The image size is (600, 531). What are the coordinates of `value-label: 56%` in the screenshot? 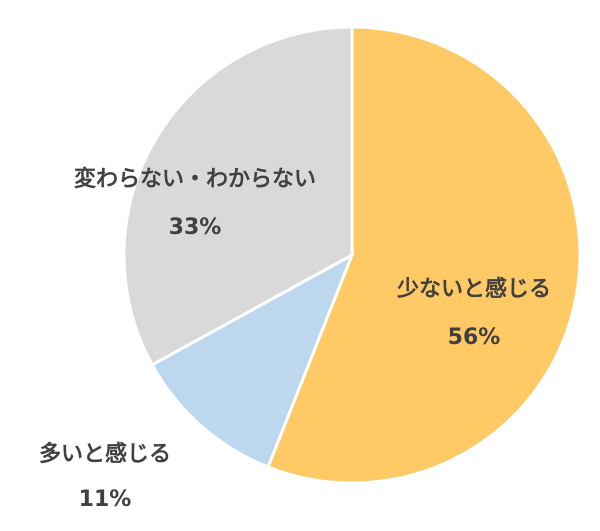 It's located at (474, 337).